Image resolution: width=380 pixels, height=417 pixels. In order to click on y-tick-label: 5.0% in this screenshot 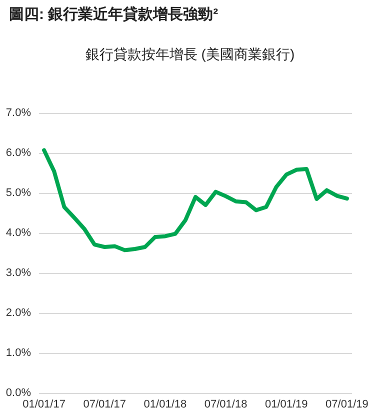, I will do `click(19, 193)`.